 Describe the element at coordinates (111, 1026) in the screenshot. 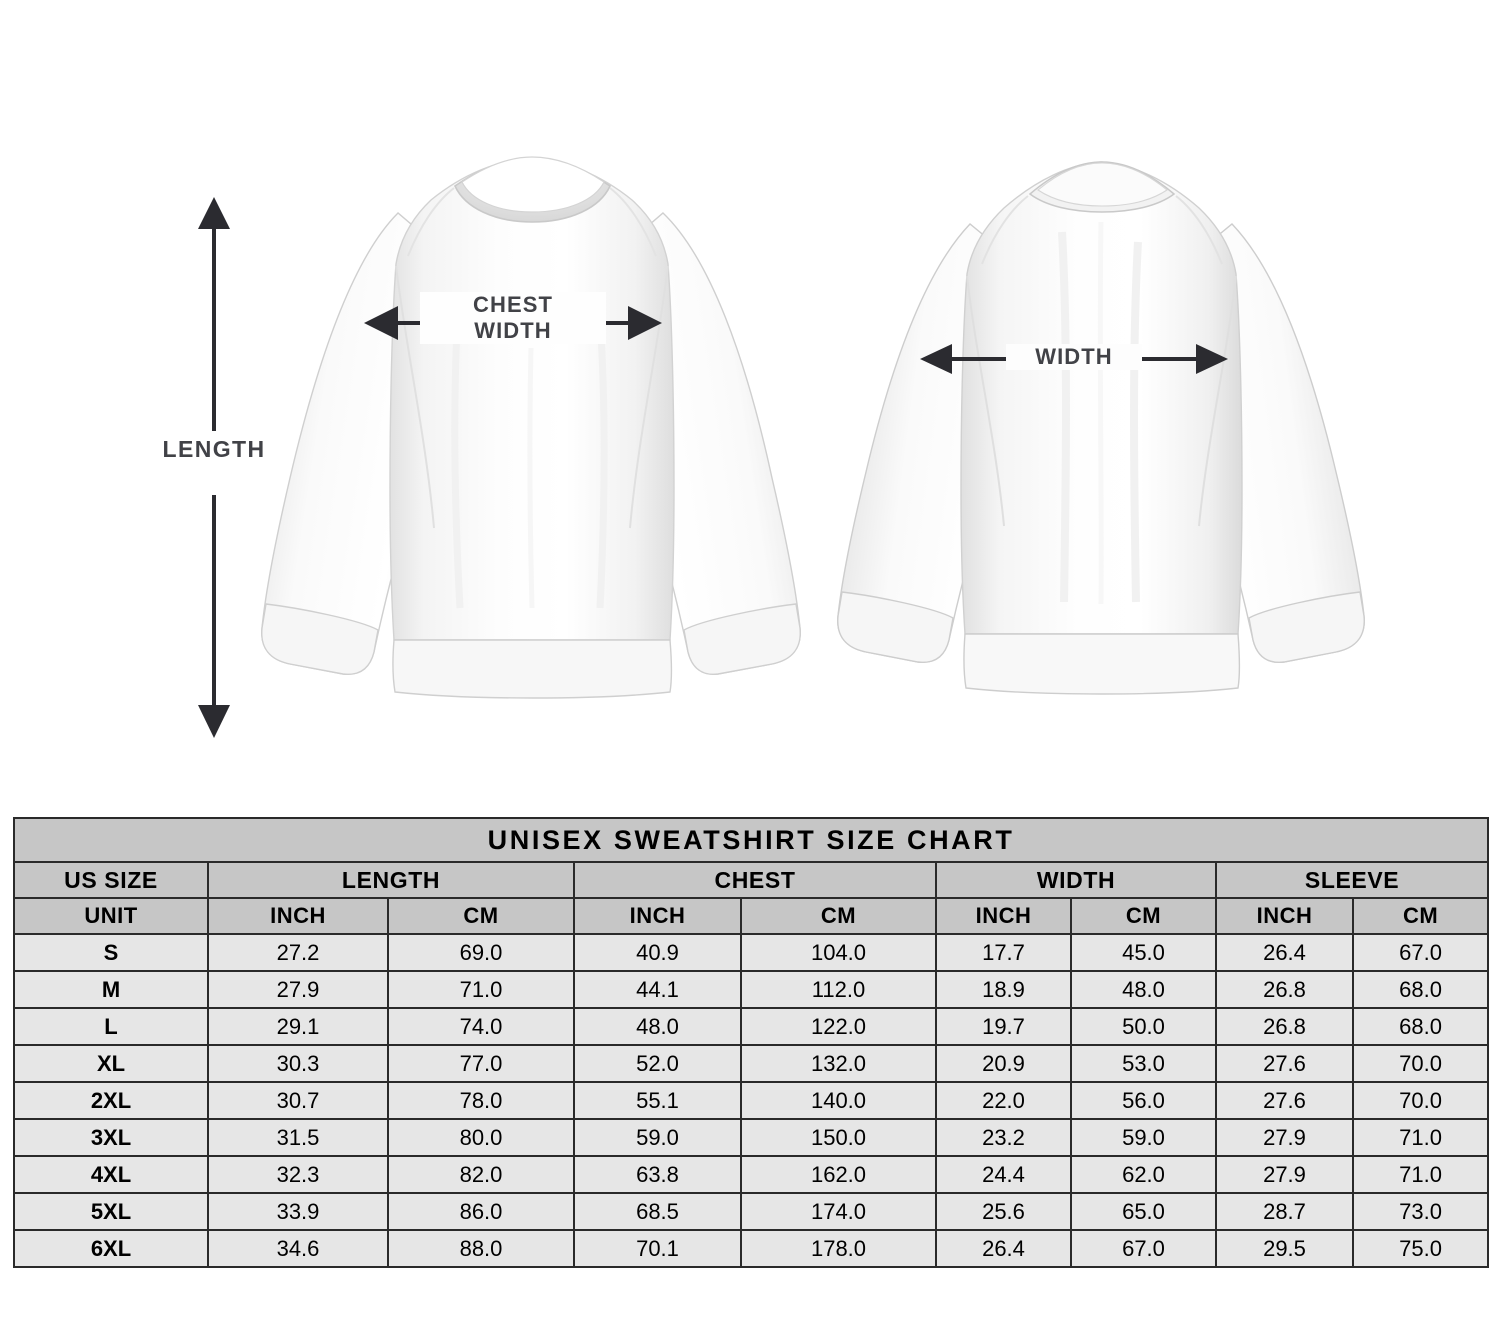

I see `size-label-l: L` at that location.